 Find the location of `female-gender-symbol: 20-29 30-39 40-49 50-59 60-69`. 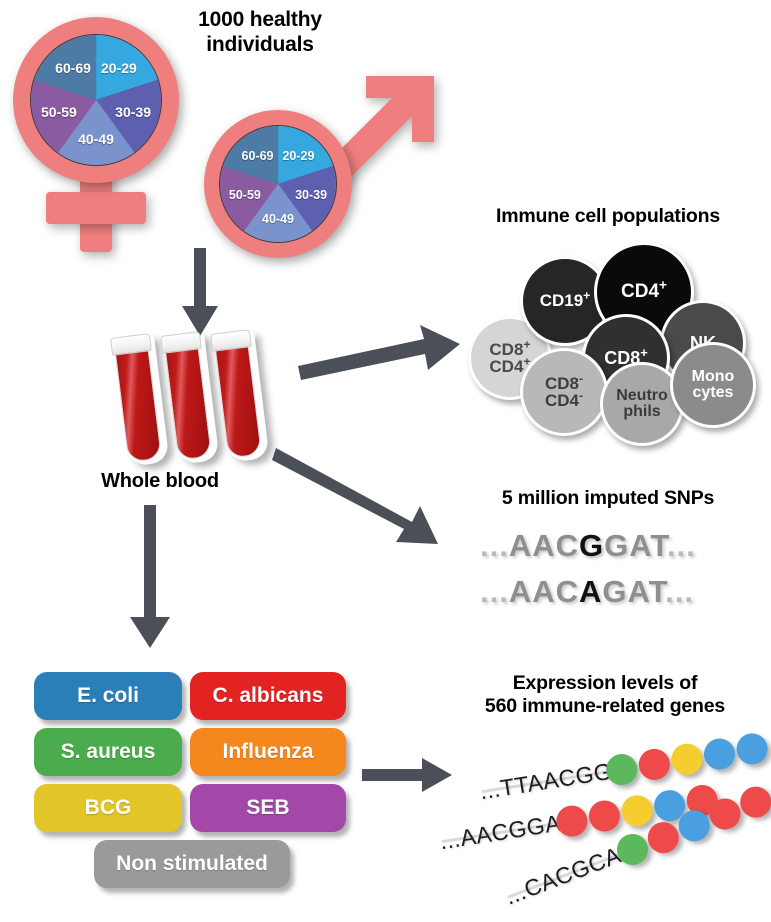

female-gender-symbol: 20-29 30-39 40-49 50-59 60-69 is located at coordinates (100, 134).